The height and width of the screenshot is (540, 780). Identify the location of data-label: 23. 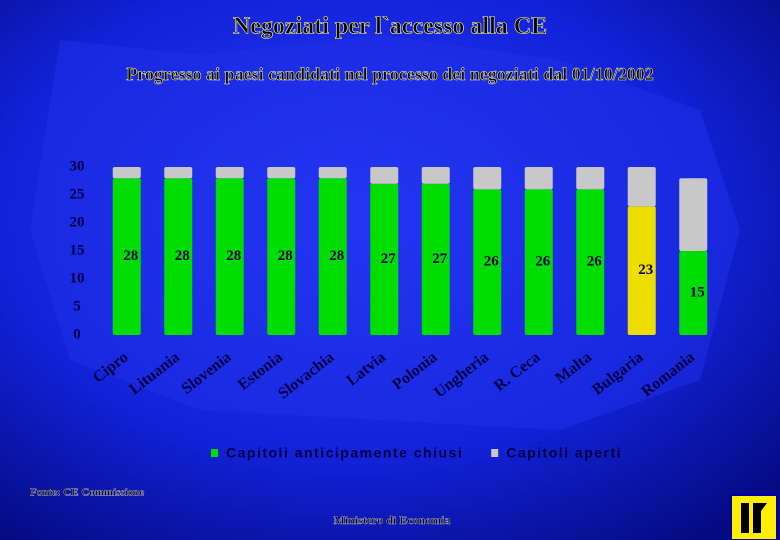
(645, 270).